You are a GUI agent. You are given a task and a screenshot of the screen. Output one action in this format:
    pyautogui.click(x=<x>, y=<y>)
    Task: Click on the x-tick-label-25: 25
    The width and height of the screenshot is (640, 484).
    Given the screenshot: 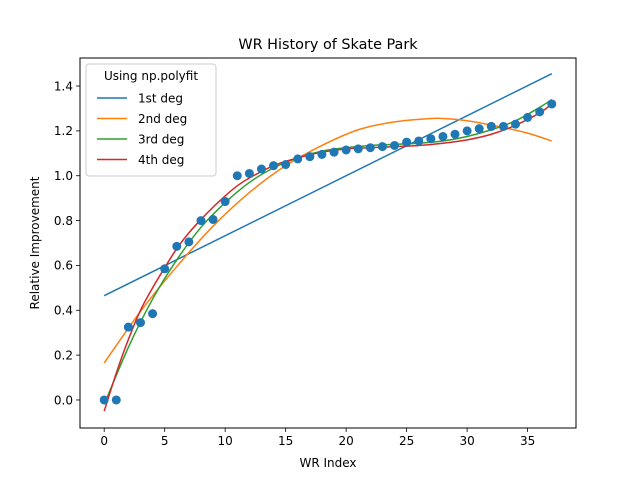 What is the action you would take?
    pyautogui.click(x=406, y=441)
    